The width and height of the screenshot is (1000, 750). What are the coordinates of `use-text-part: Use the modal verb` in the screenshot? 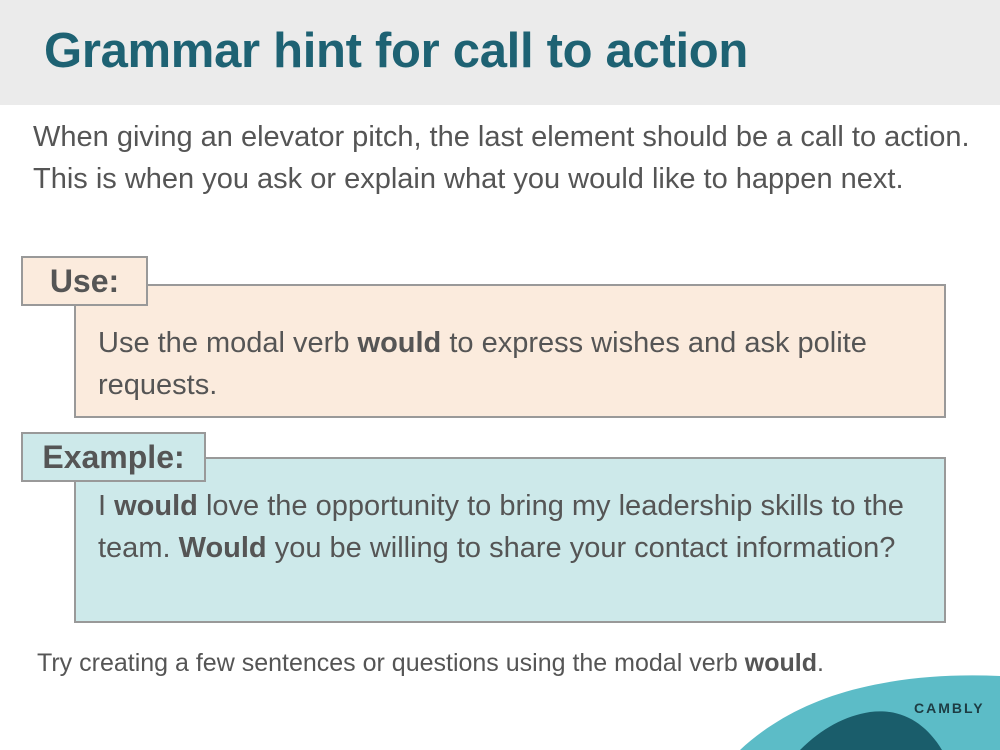 It's located at (228, 343).